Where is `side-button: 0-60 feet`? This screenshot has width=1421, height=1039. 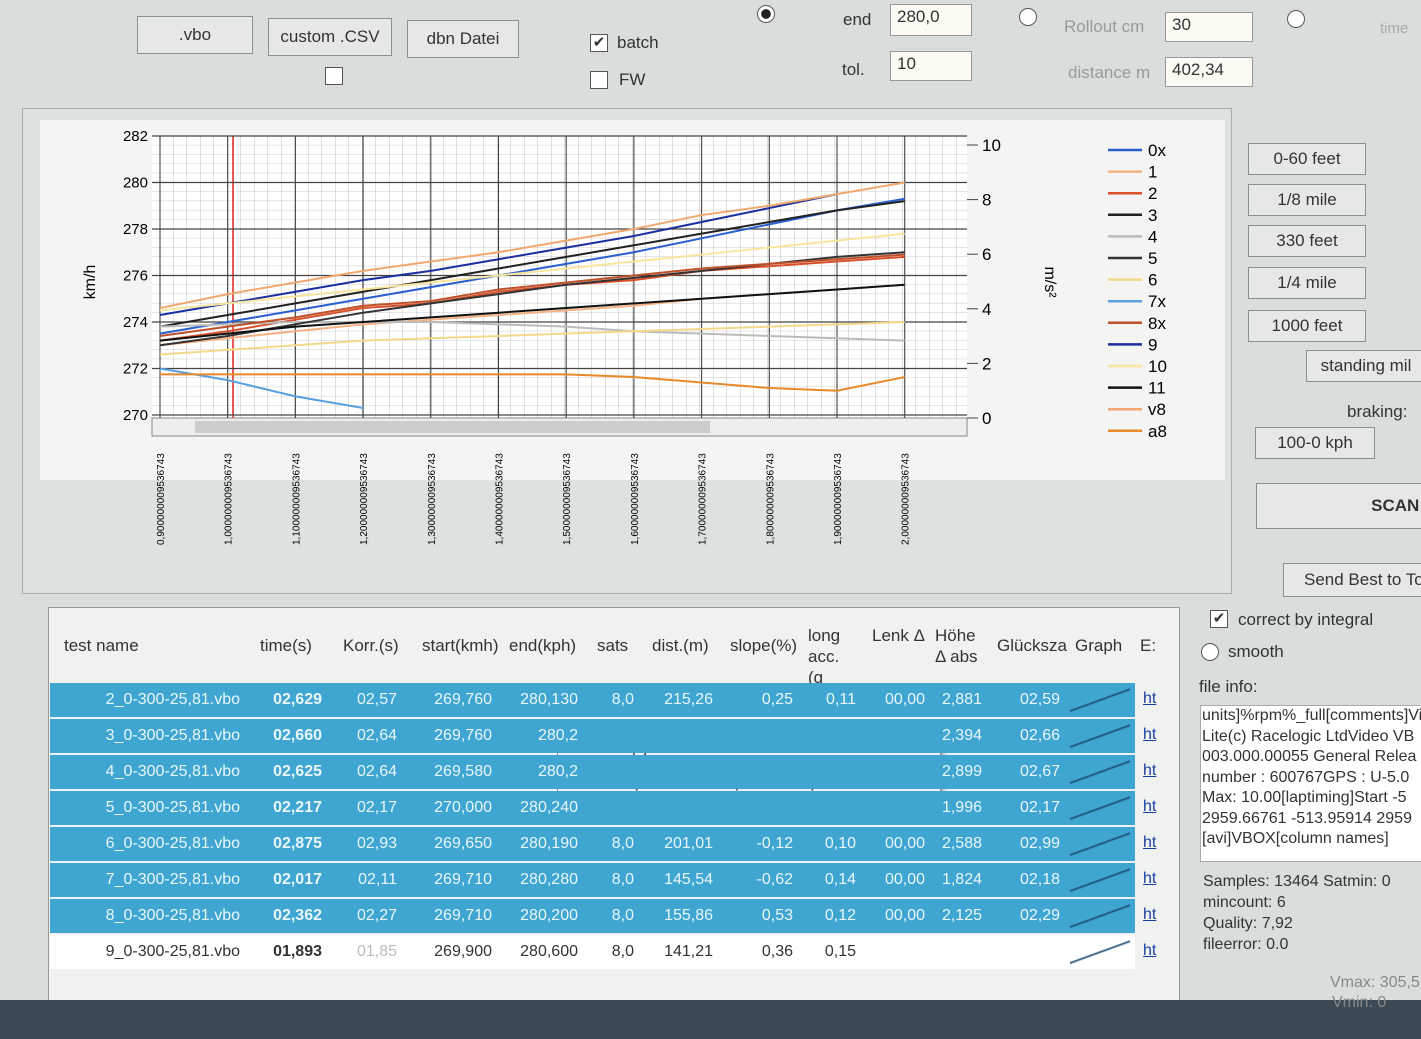 side-button: 0-60 feet is located at coordinates (1307, 159).